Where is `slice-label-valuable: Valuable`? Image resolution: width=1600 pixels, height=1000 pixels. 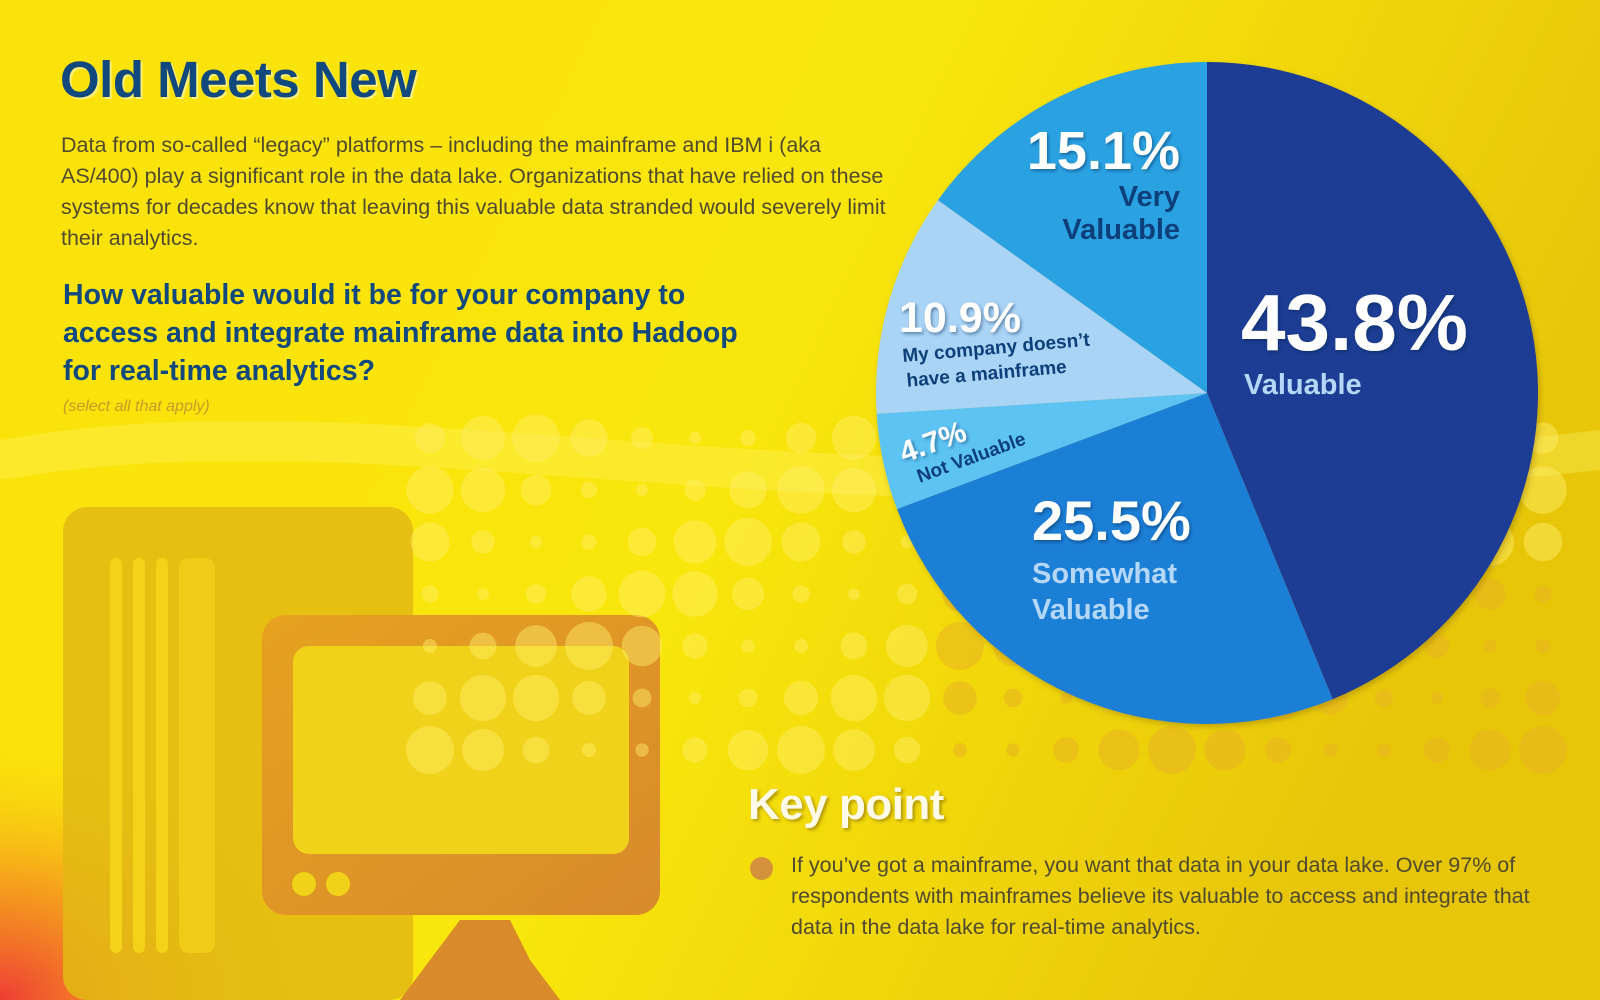
slice-label-valuable: Valuable is located at coordinates (1303, 385).